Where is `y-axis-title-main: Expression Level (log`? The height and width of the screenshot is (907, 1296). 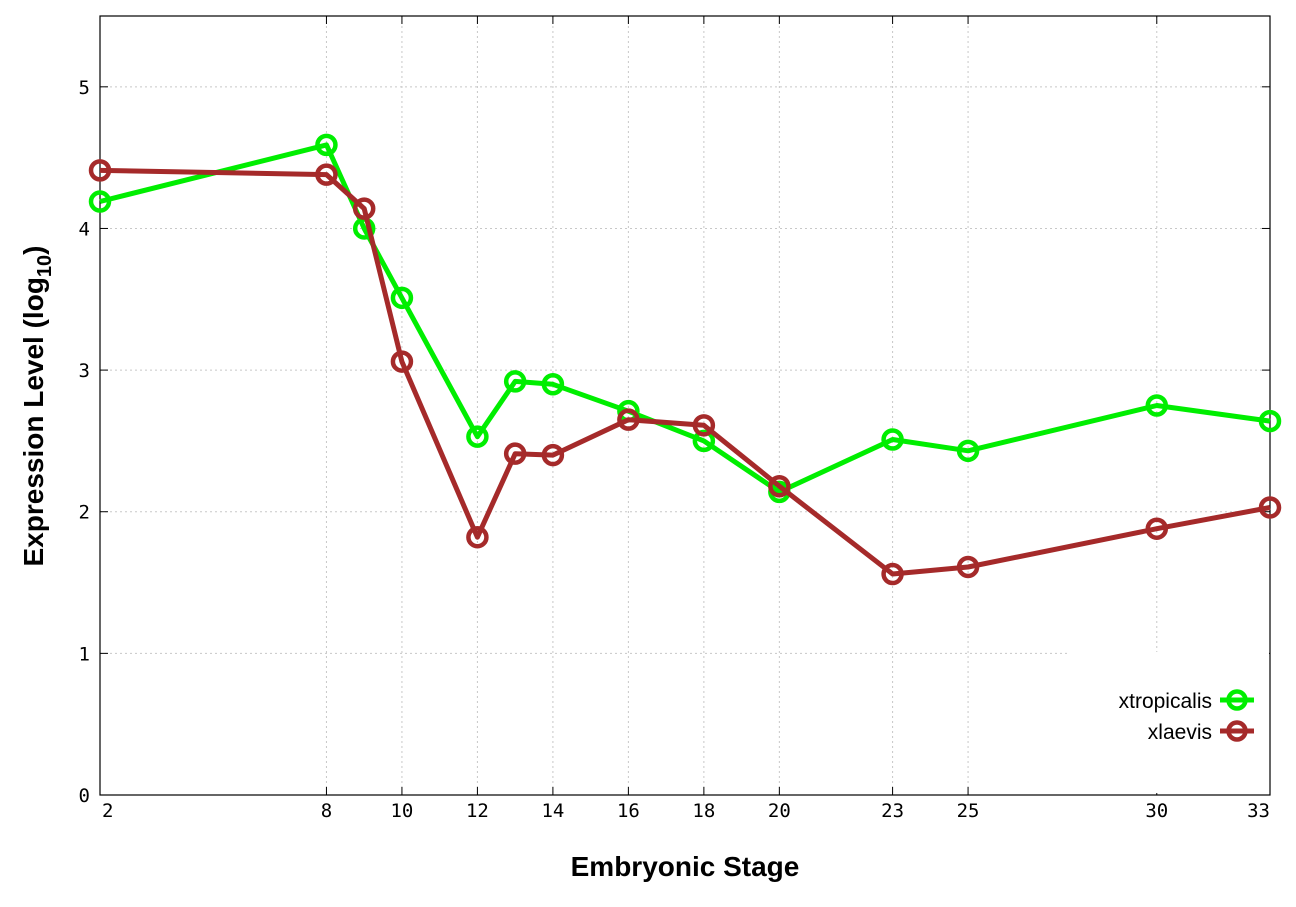 y-axis-title-main: Expression Level (log is located at coordinates (33, 421).